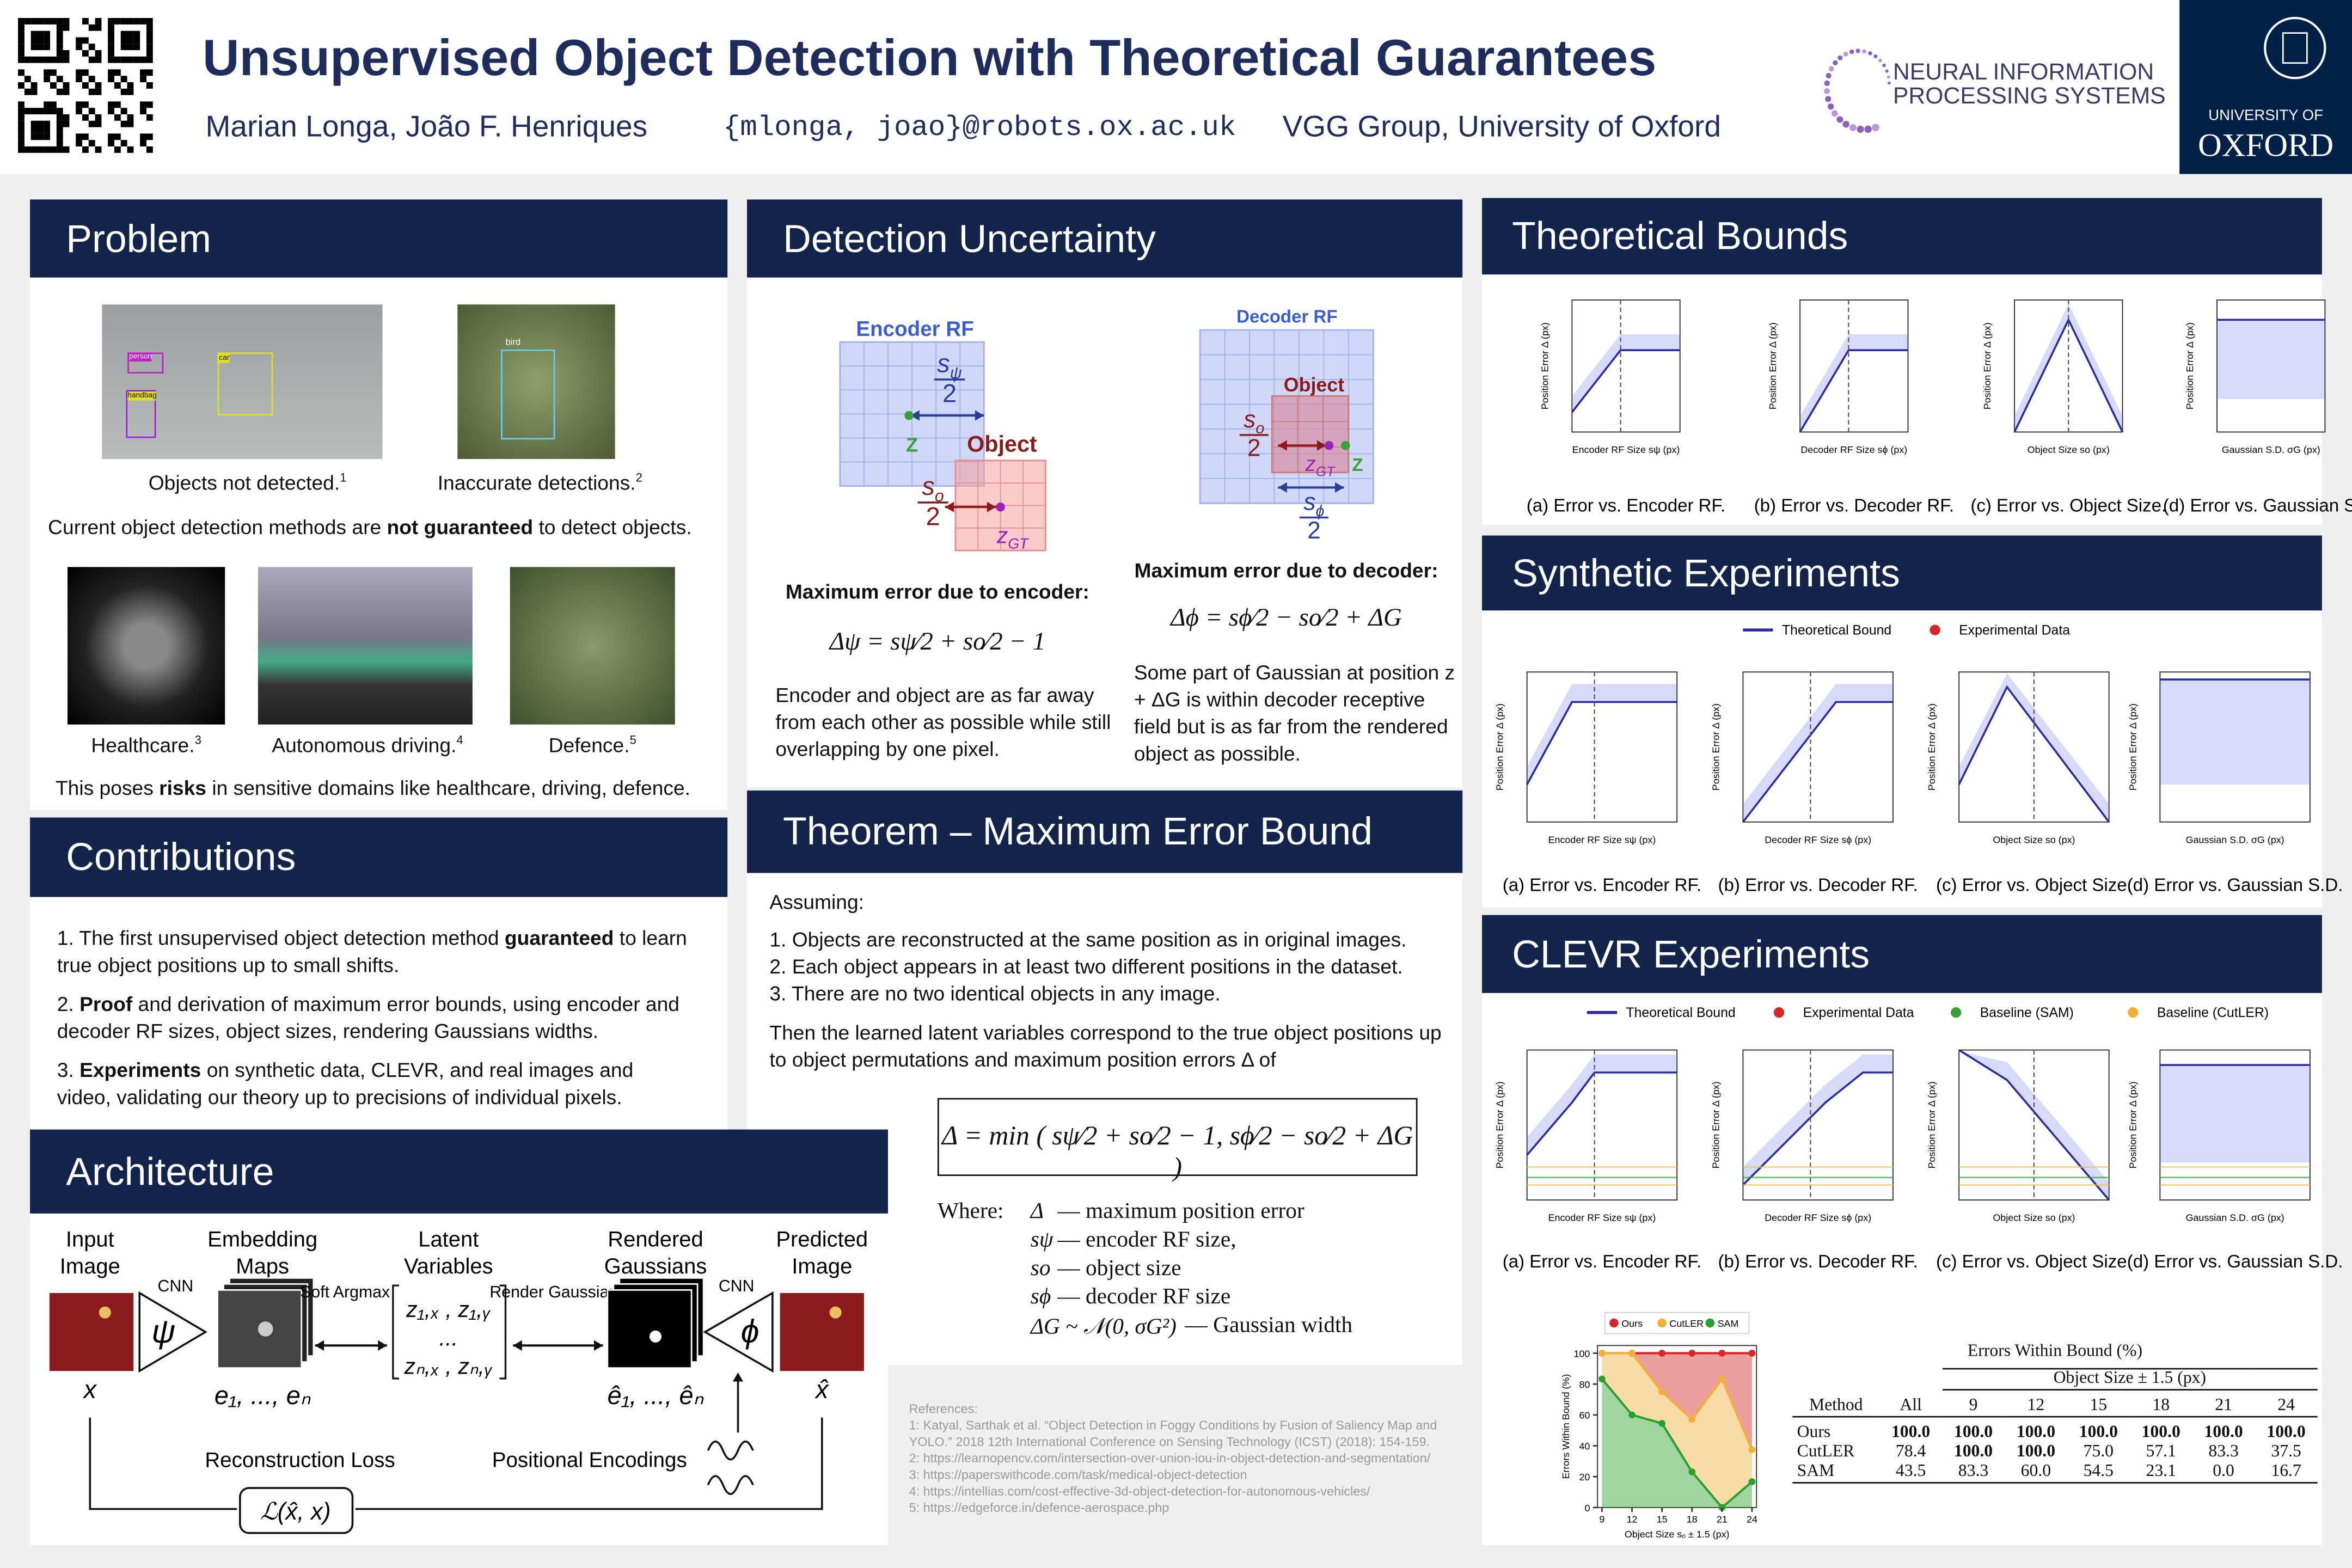 The height and width of the screenshot is (1568, 2352). What do you see at coordinates (2098, 1473) in the screenshot?
I see `table-cell: 54.5` at bounding box center [2098, 1473].